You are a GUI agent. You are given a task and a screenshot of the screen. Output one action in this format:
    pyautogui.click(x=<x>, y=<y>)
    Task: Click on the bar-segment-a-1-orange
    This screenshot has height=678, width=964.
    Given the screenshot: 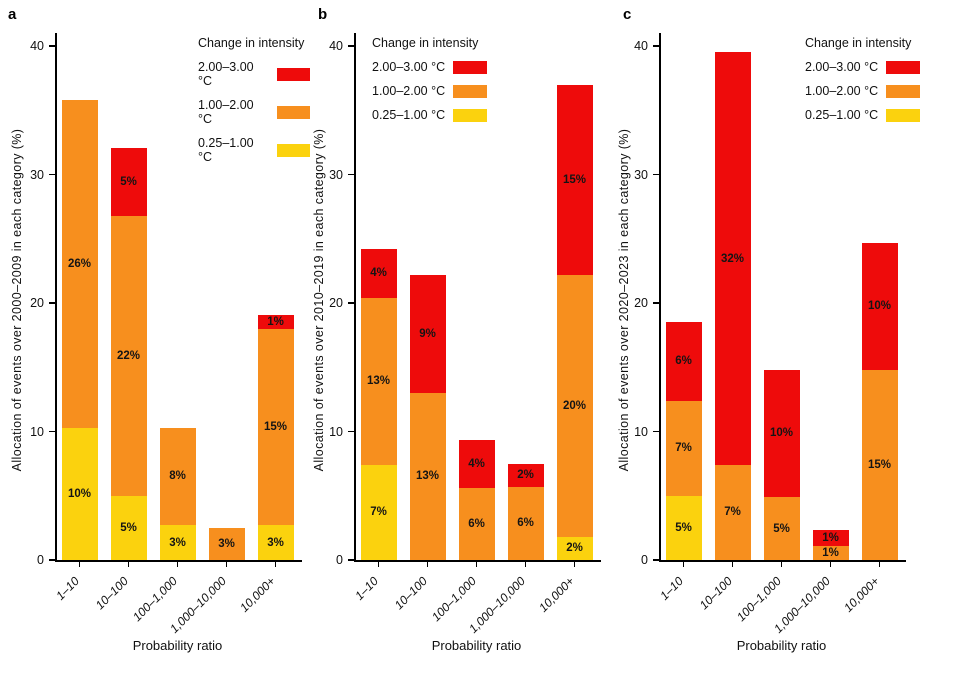 What is the action you would take?
    pyautogui.click(x=79, y=263)
    